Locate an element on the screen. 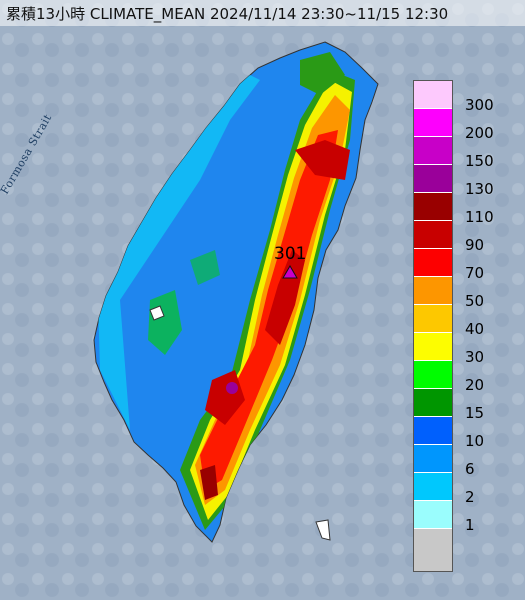 The image size is (525, 600). rainfall-legend is located at coordinates (433, 326).